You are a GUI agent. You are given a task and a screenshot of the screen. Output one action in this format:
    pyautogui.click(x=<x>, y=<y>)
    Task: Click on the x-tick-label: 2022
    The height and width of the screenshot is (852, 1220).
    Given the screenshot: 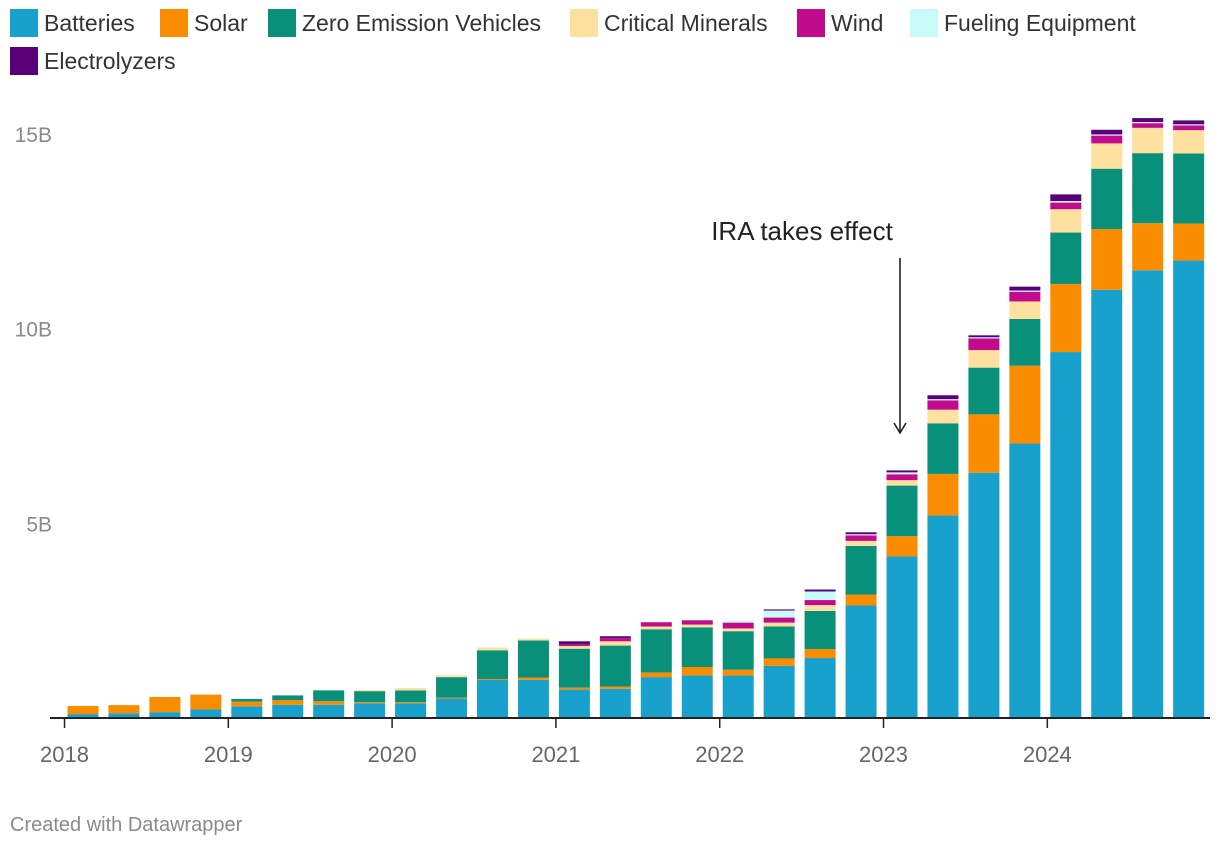 What is the action you would take?
    pyautogui.click(x=719, y=754)
    